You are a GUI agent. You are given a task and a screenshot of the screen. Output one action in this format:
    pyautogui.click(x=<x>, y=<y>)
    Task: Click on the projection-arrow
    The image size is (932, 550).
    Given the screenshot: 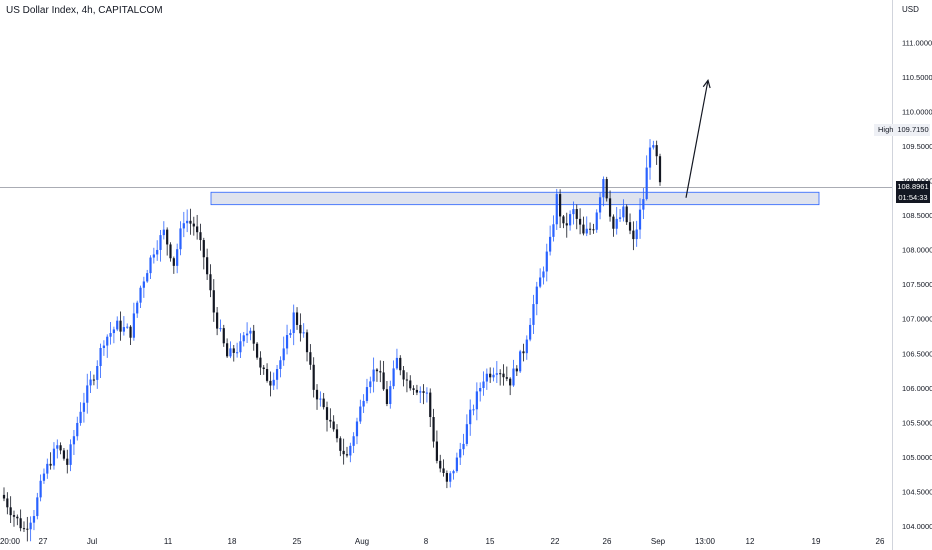 What is the action you would take?
    pyautogui.click(x=697, y=139)
    